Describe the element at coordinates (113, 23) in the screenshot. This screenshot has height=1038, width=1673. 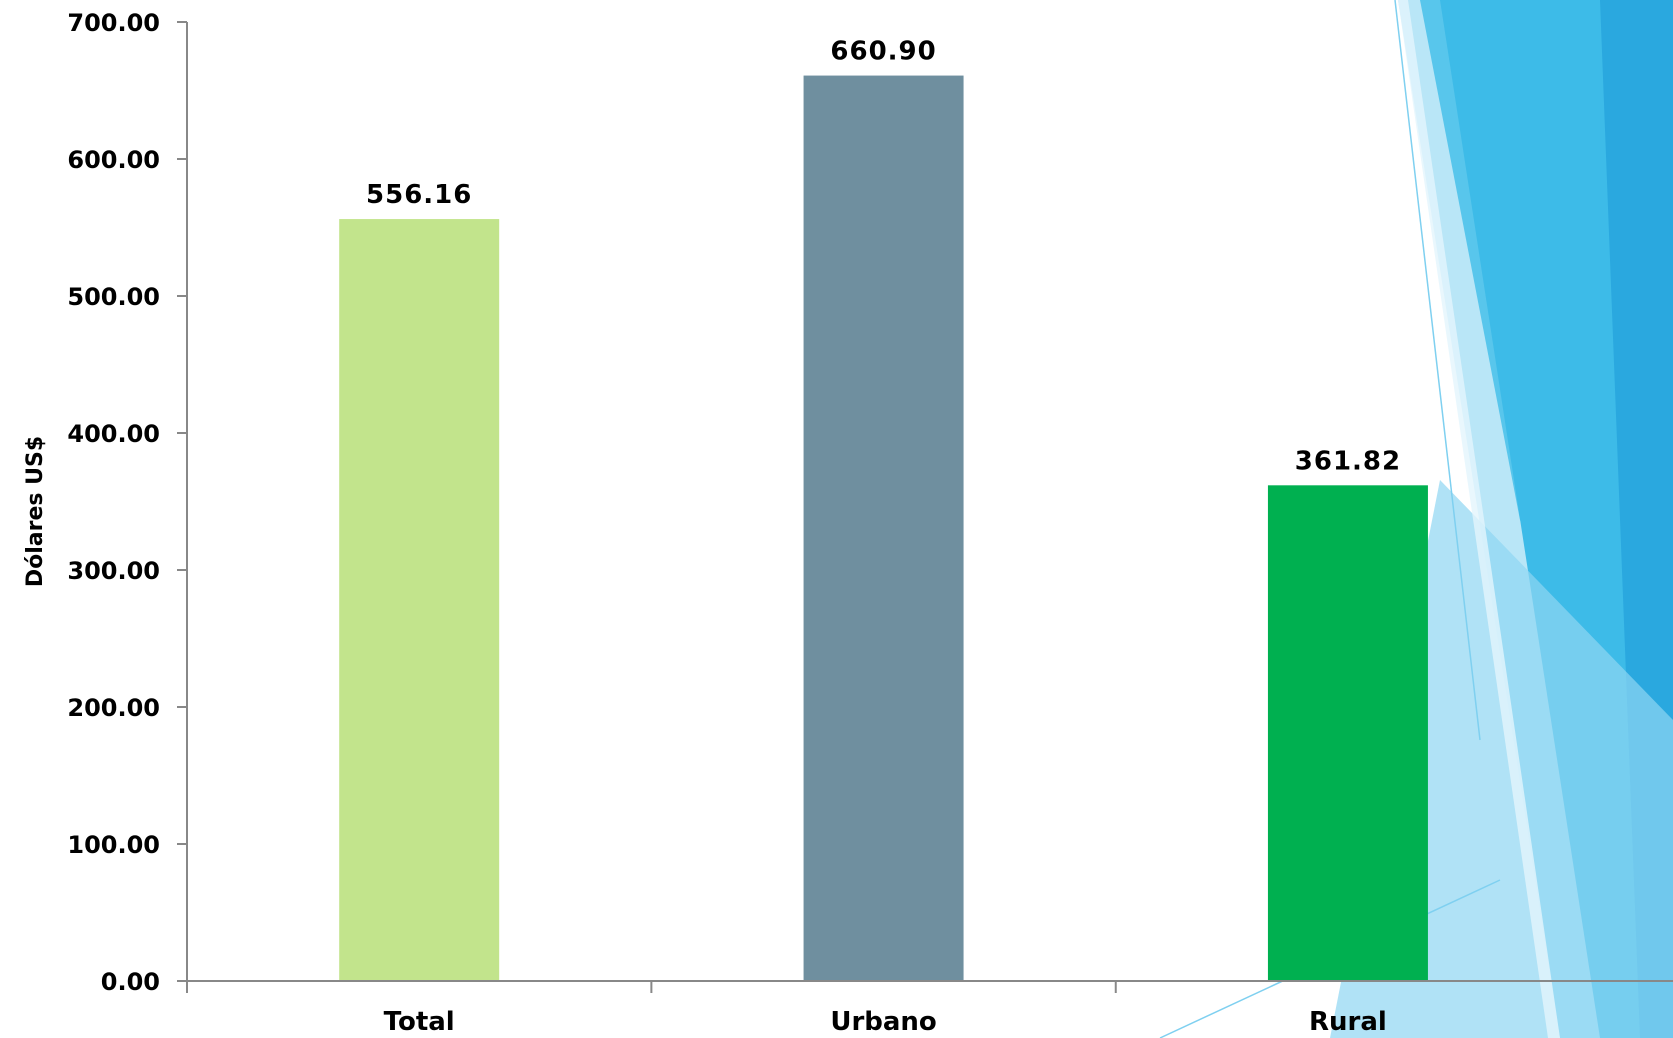
I see `y-tick-label: 700.00` at that location.